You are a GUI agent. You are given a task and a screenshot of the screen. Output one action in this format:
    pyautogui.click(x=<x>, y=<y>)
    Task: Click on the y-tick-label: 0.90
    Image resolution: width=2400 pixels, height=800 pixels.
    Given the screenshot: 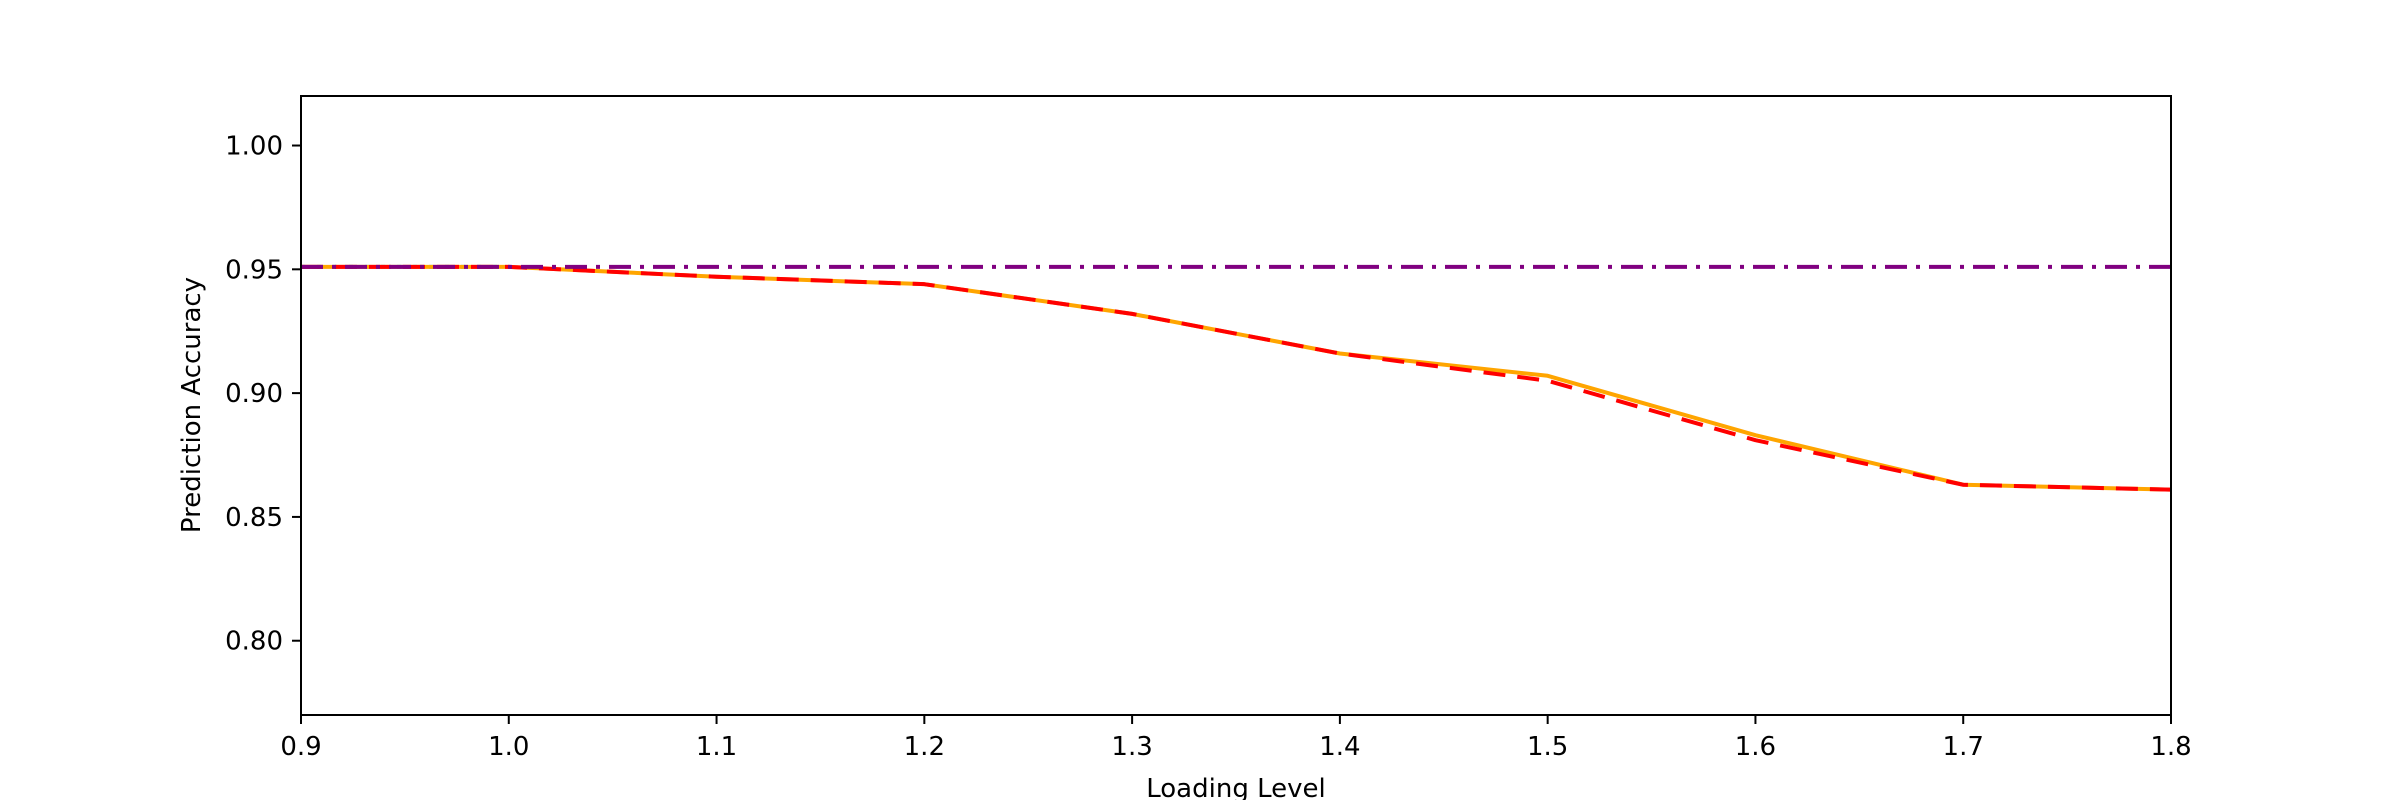 What is the action you would take?
    pyautogui.click(x=254, y=394)
    